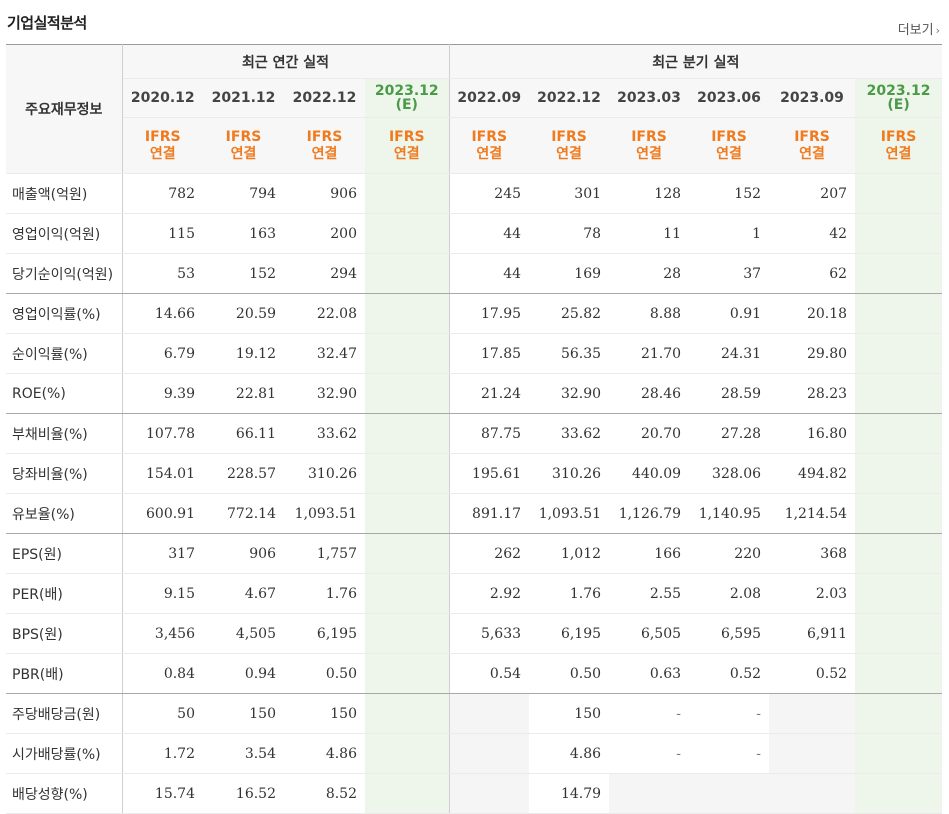  I want to click on table-cell: 440.09, so click(649, 473).